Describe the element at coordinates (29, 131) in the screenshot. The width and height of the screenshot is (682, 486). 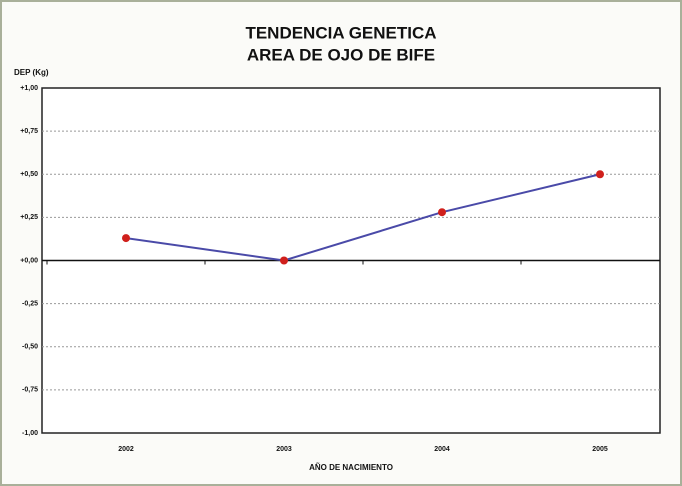
I see `y-tick-label: +0,75` at that location.